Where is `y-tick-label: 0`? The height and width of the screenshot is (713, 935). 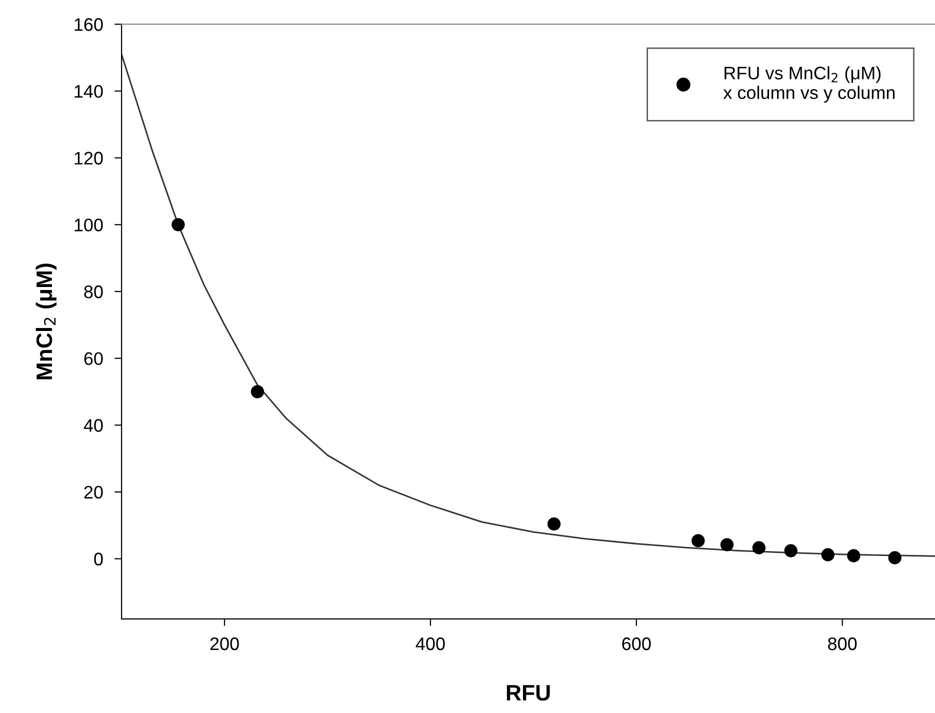
y-tick-label: 0 is located at coordinates (98, 559).